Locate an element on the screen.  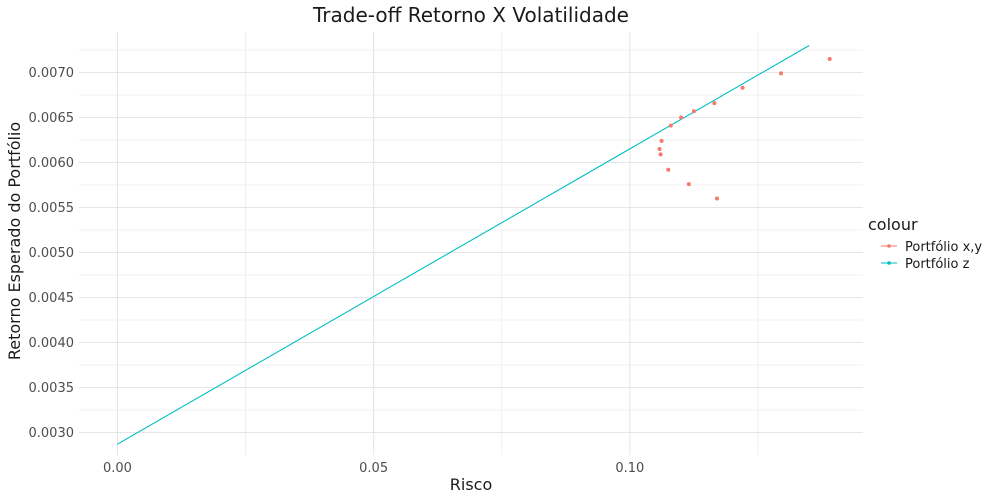
y-tick-label: 0.0060 is located at coordinates (52, 163).